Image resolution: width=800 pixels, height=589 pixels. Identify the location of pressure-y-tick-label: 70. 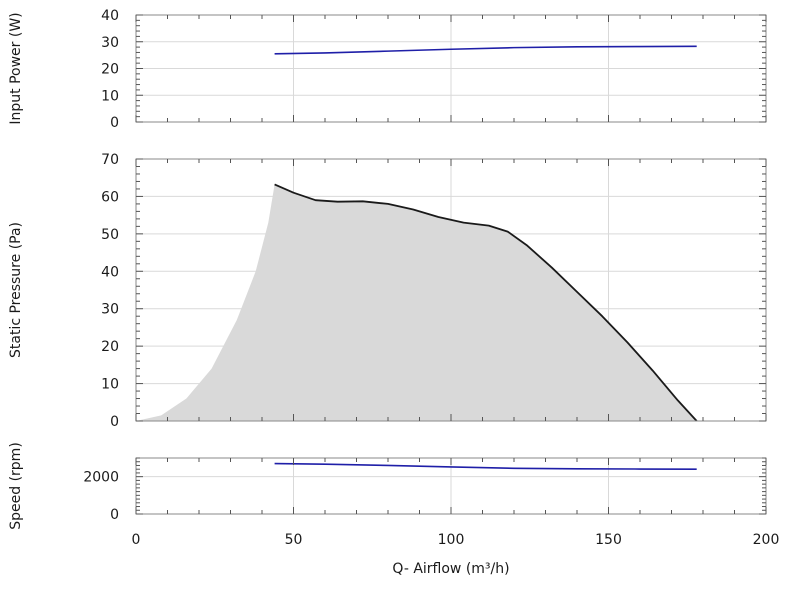
(110, 160).